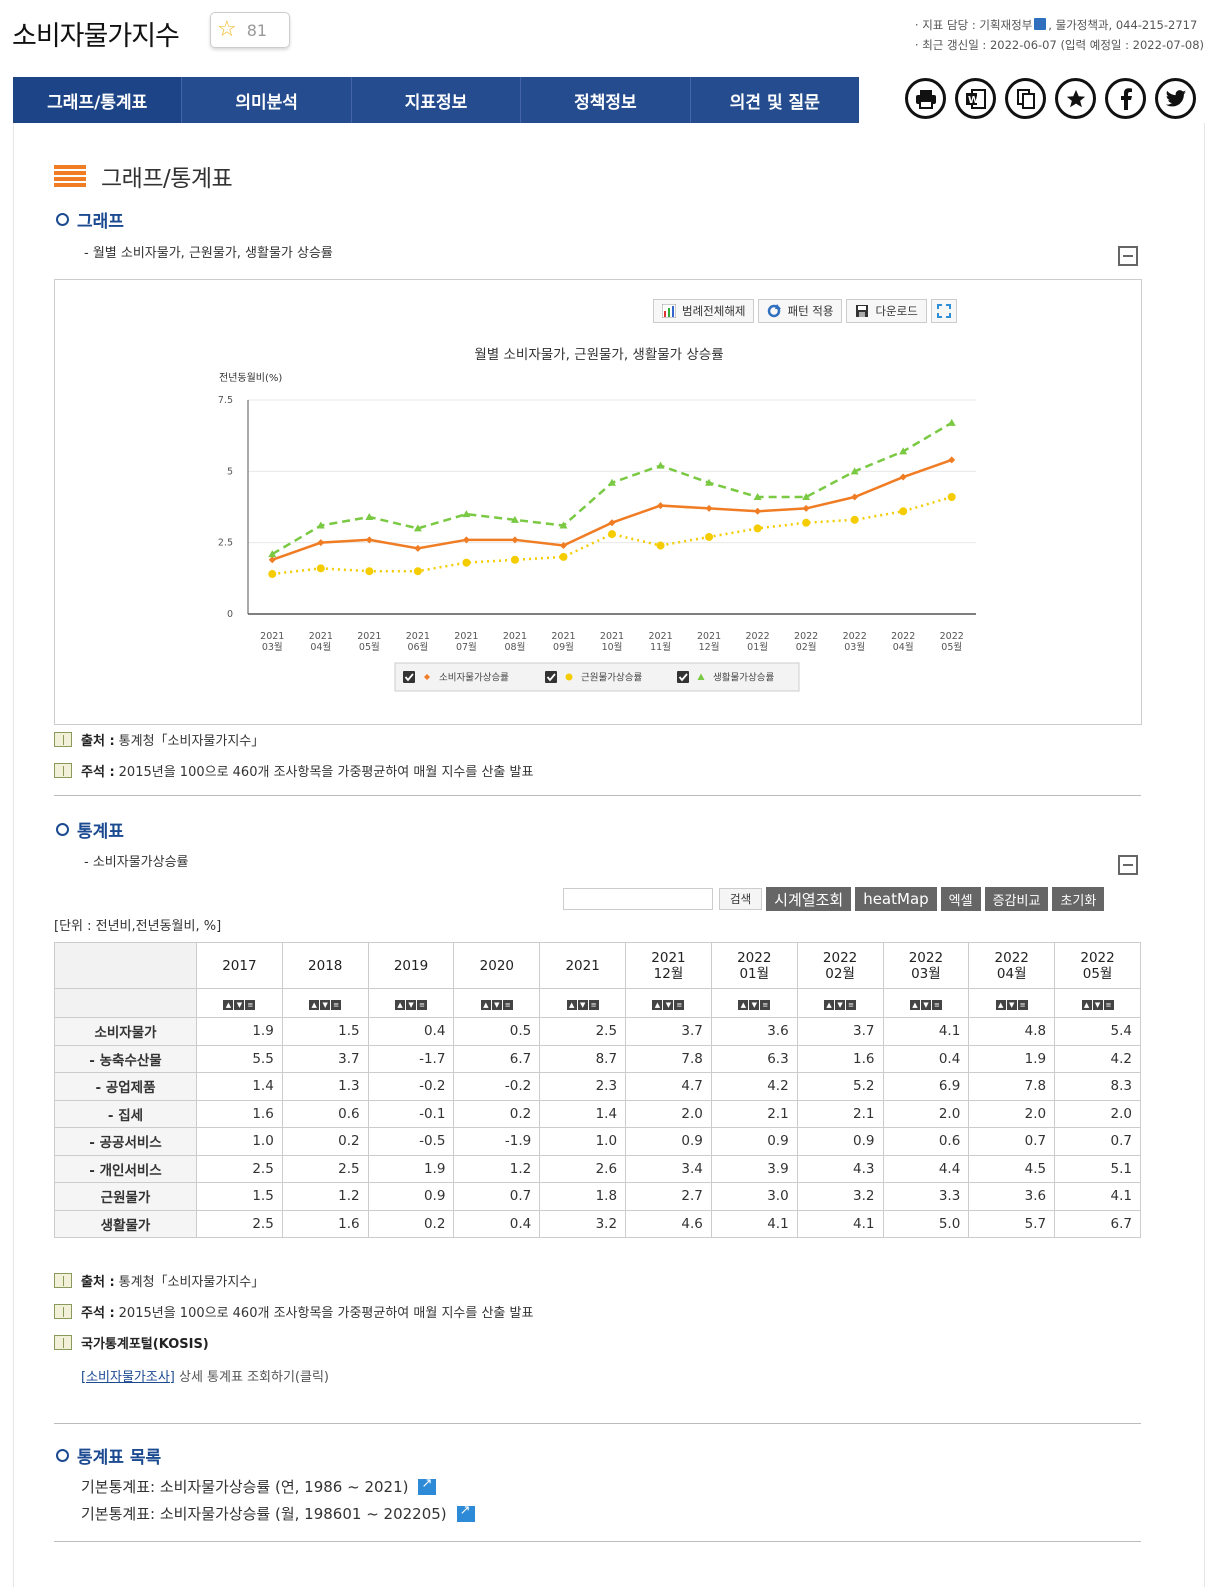 This screenshot has height=1587, width=1216. I want to click on facebook-icon, so click(1125, 98).